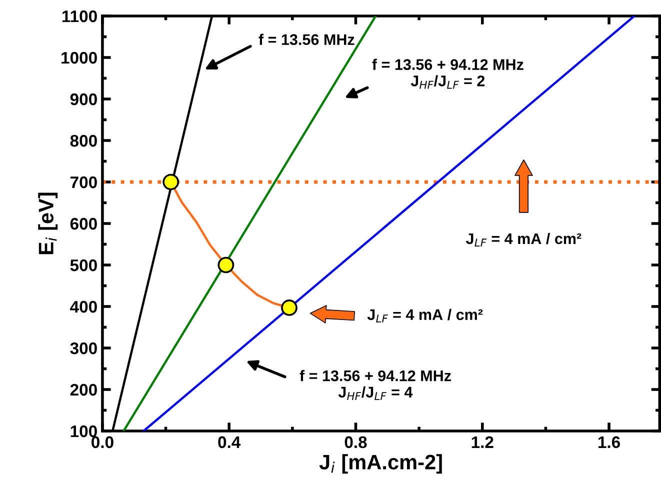 Image resolution: width=661 pixels, height=500 pixels. What do you see at coordinates (355, 442) in the screenshot?
I see `x-tick-label: 0.8` at bounding box center [355, 442].